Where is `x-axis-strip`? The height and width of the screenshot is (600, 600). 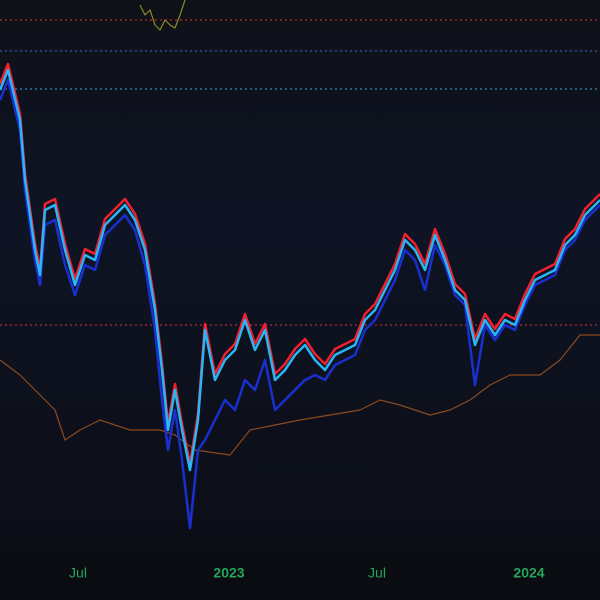 x-axis-strip is located at coordinates (300, 576).